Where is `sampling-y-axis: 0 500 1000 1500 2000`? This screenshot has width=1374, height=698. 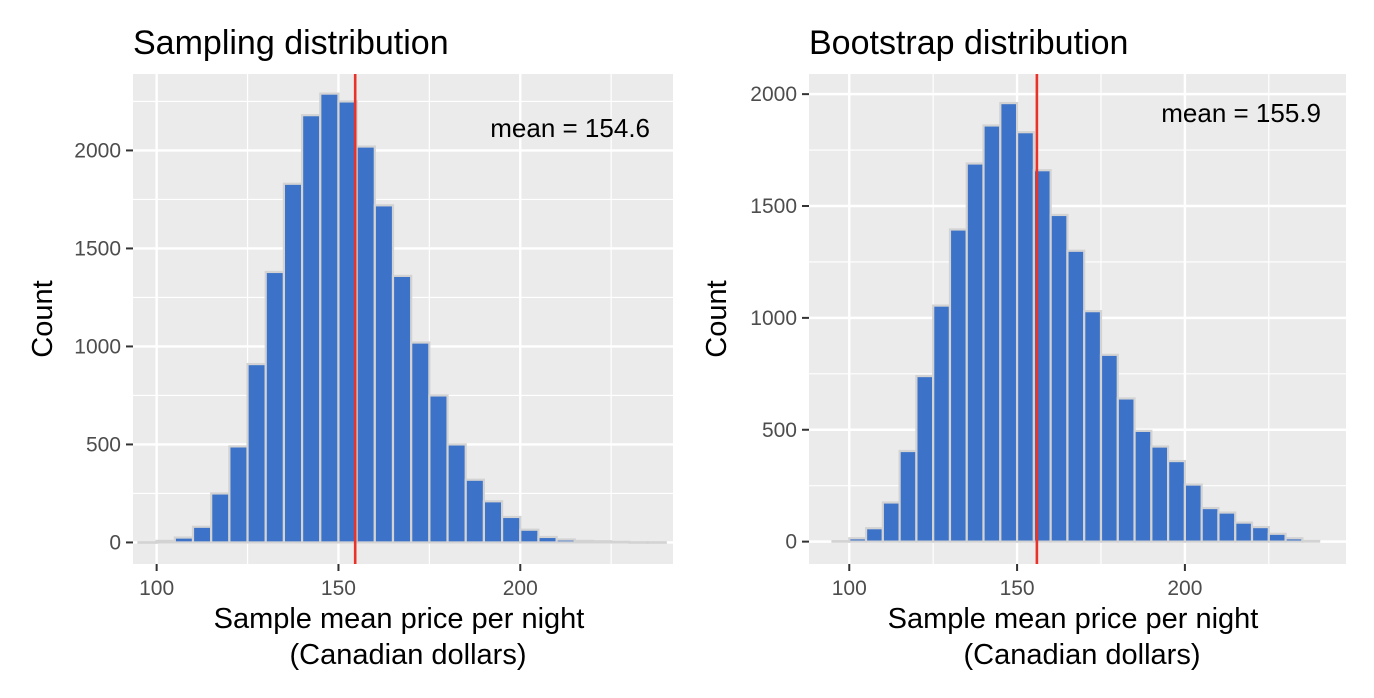 sampling-y-axis: 0 500 1000 1500 2000 is located at coordinates (103, 346).